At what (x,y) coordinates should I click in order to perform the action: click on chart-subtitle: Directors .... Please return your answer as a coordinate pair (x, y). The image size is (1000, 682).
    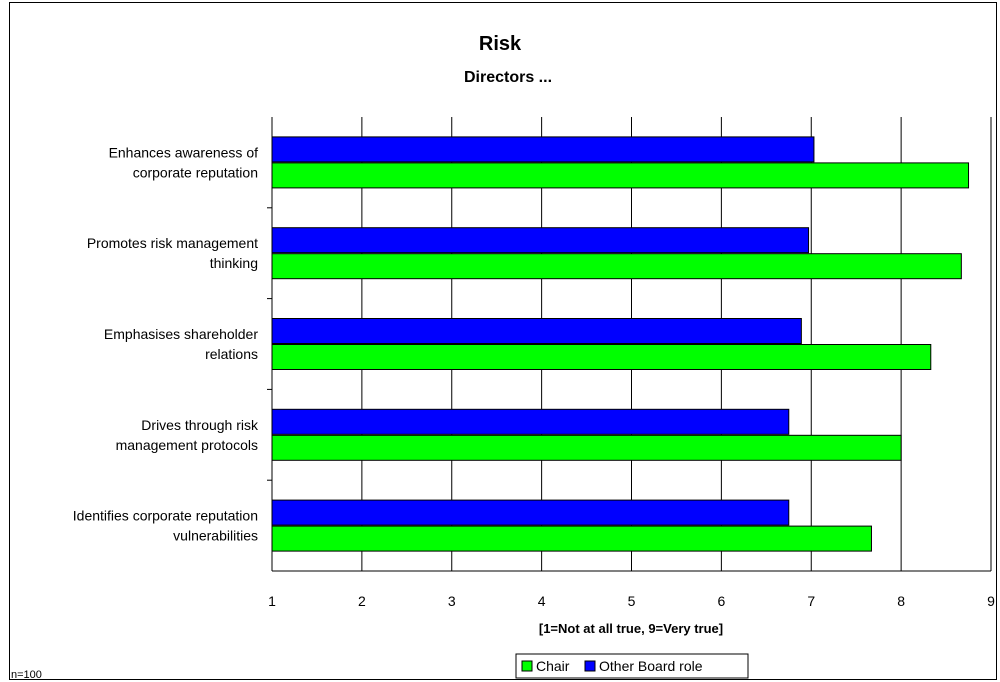
    Looking at the image, I should click on (508, 77).